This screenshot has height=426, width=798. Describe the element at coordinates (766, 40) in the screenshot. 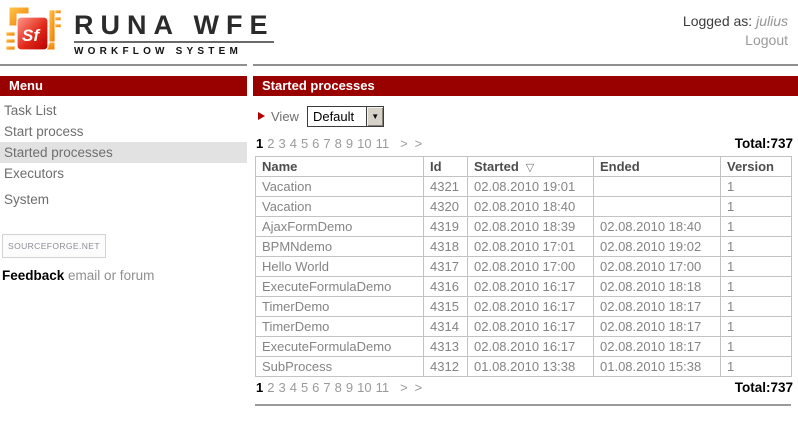

I see `logout-link: Logout` at that location.